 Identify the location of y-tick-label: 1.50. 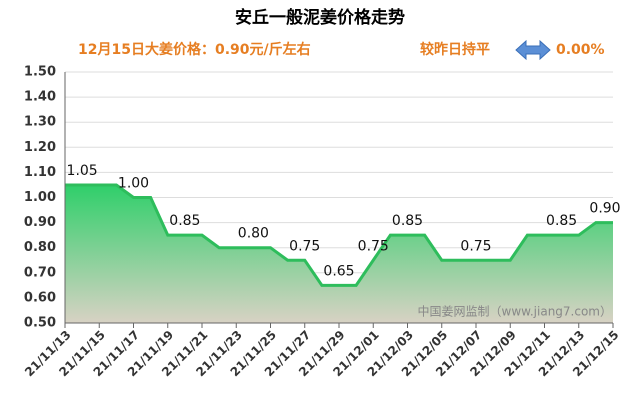
(40, 72).